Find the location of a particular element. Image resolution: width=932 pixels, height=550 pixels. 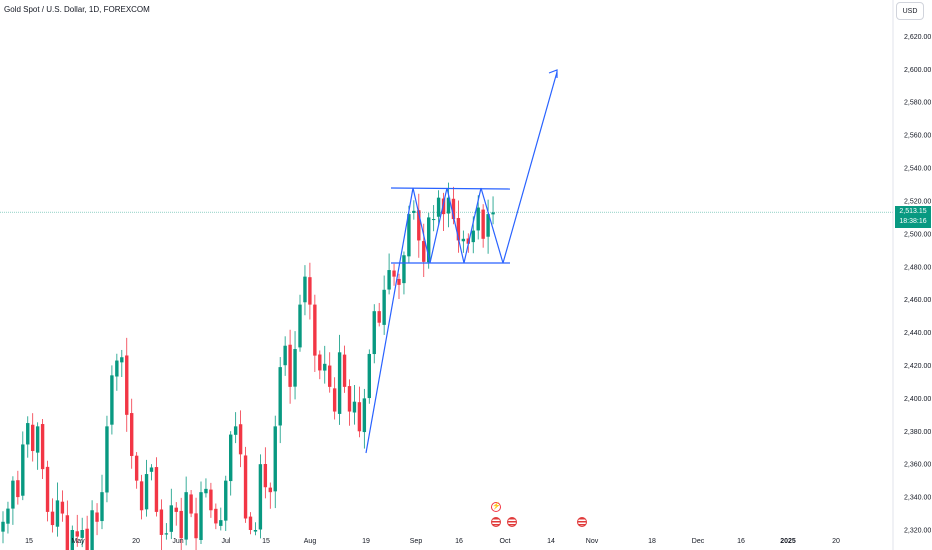

arrow-head is located at coordinates (553, 73).